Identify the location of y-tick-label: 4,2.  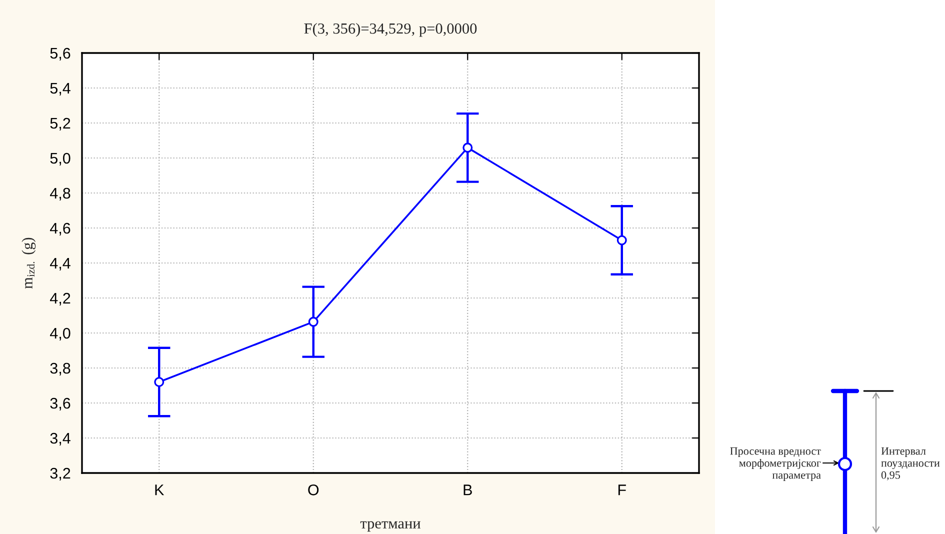
(60, 299).